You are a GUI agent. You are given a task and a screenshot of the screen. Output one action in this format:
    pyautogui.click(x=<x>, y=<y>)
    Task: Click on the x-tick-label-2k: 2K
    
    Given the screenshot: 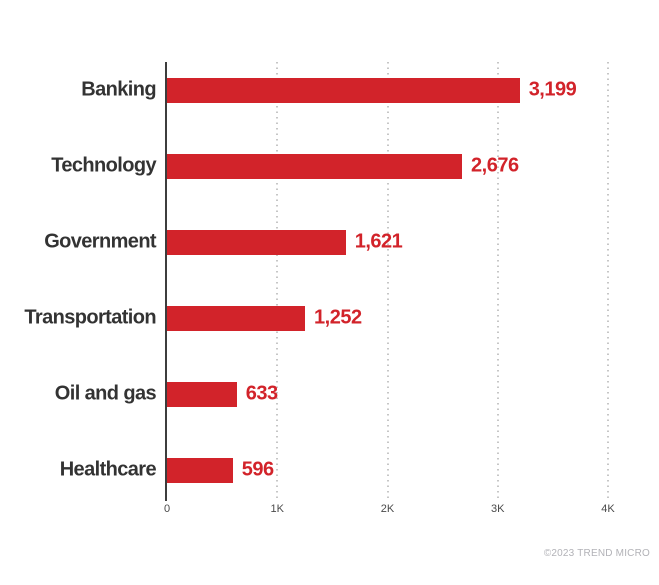 What is the action you would take?
    pyautogui.click(x=387, y=509)
    